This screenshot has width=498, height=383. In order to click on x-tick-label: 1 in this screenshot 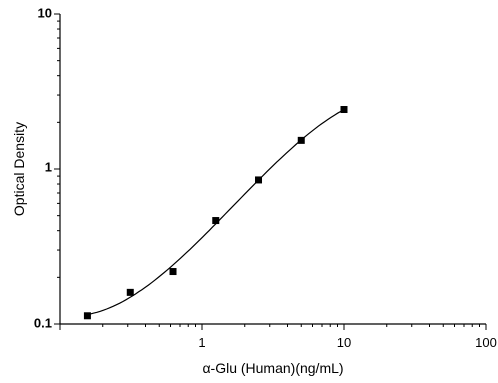, I will do `click(201, 342)`.